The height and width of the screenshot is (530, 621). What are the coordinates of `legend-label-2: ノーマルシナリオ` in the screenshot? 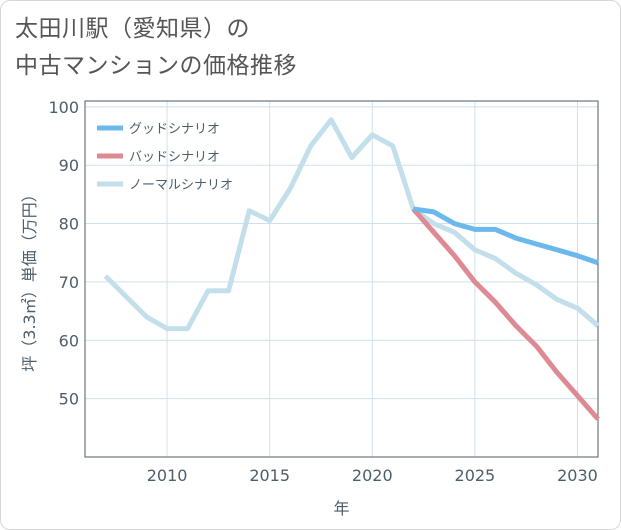 It's located at (181, 185).